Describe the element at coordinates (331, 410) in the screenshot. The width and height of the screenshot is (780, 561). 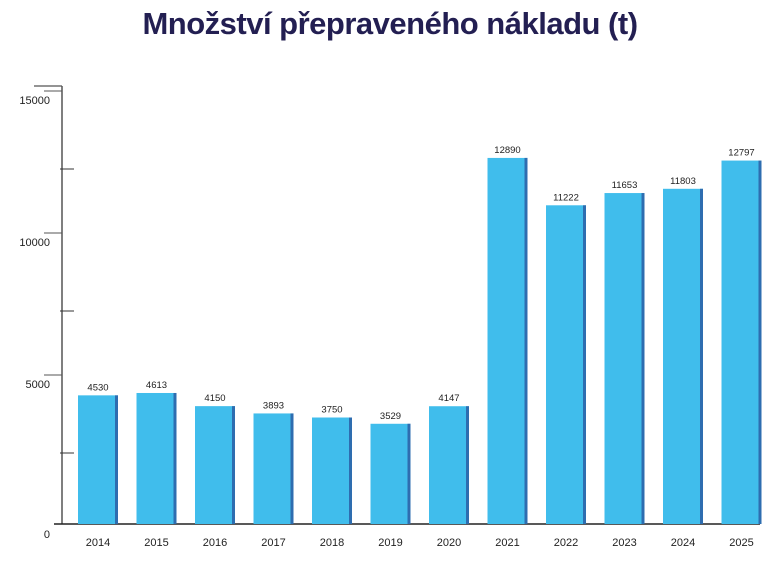
I see `data-label: 3750` at that location.